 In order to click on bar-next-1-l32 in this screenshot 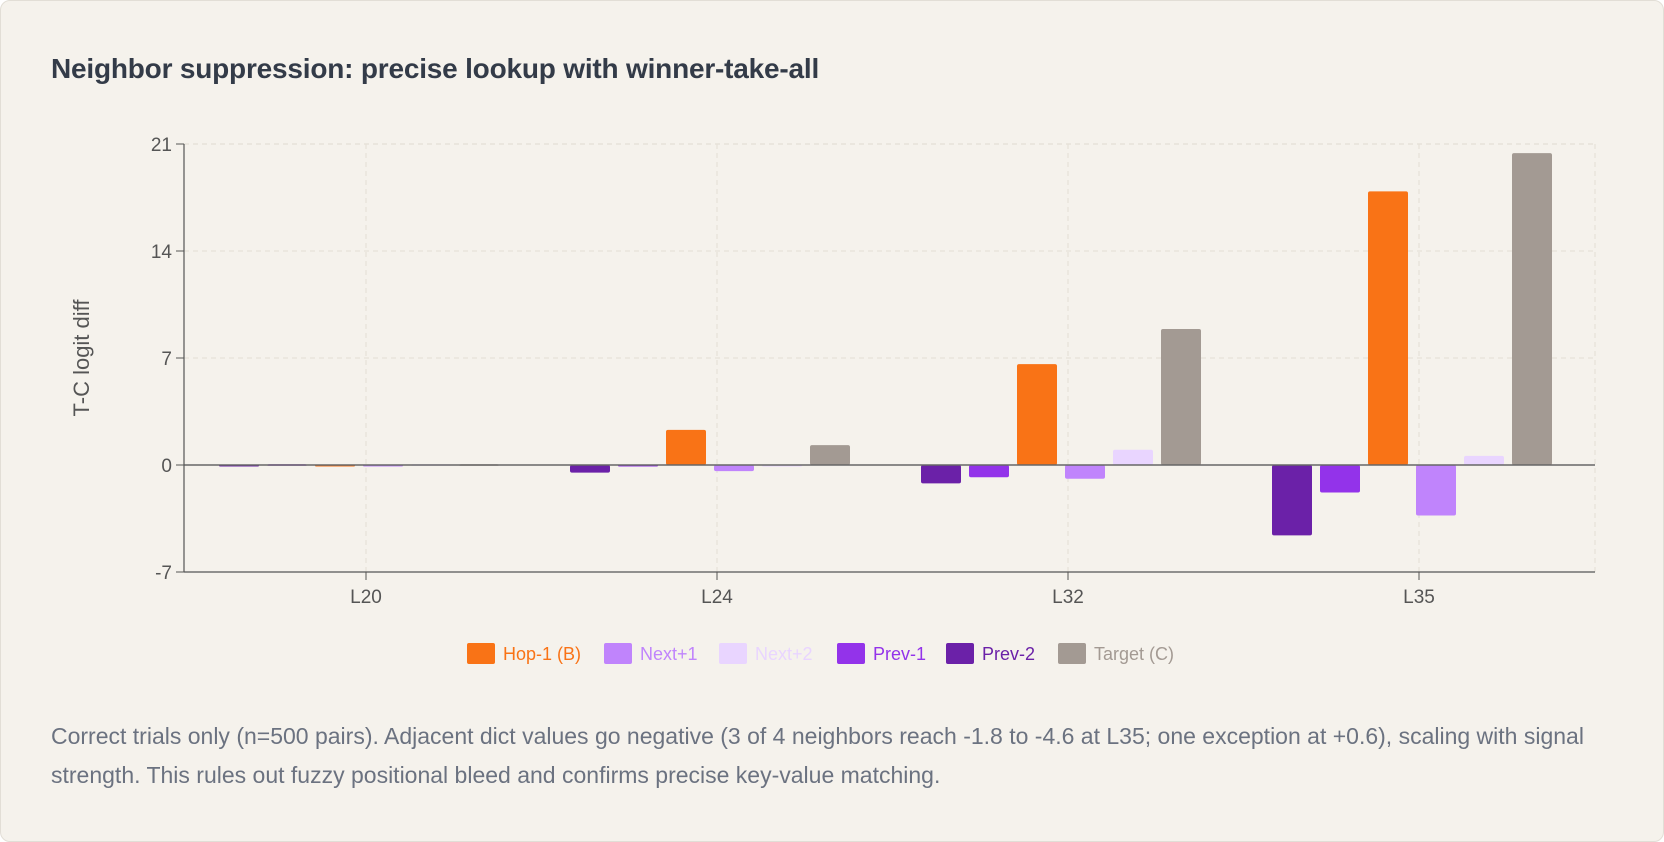, I will do `click(1085, 472)`.